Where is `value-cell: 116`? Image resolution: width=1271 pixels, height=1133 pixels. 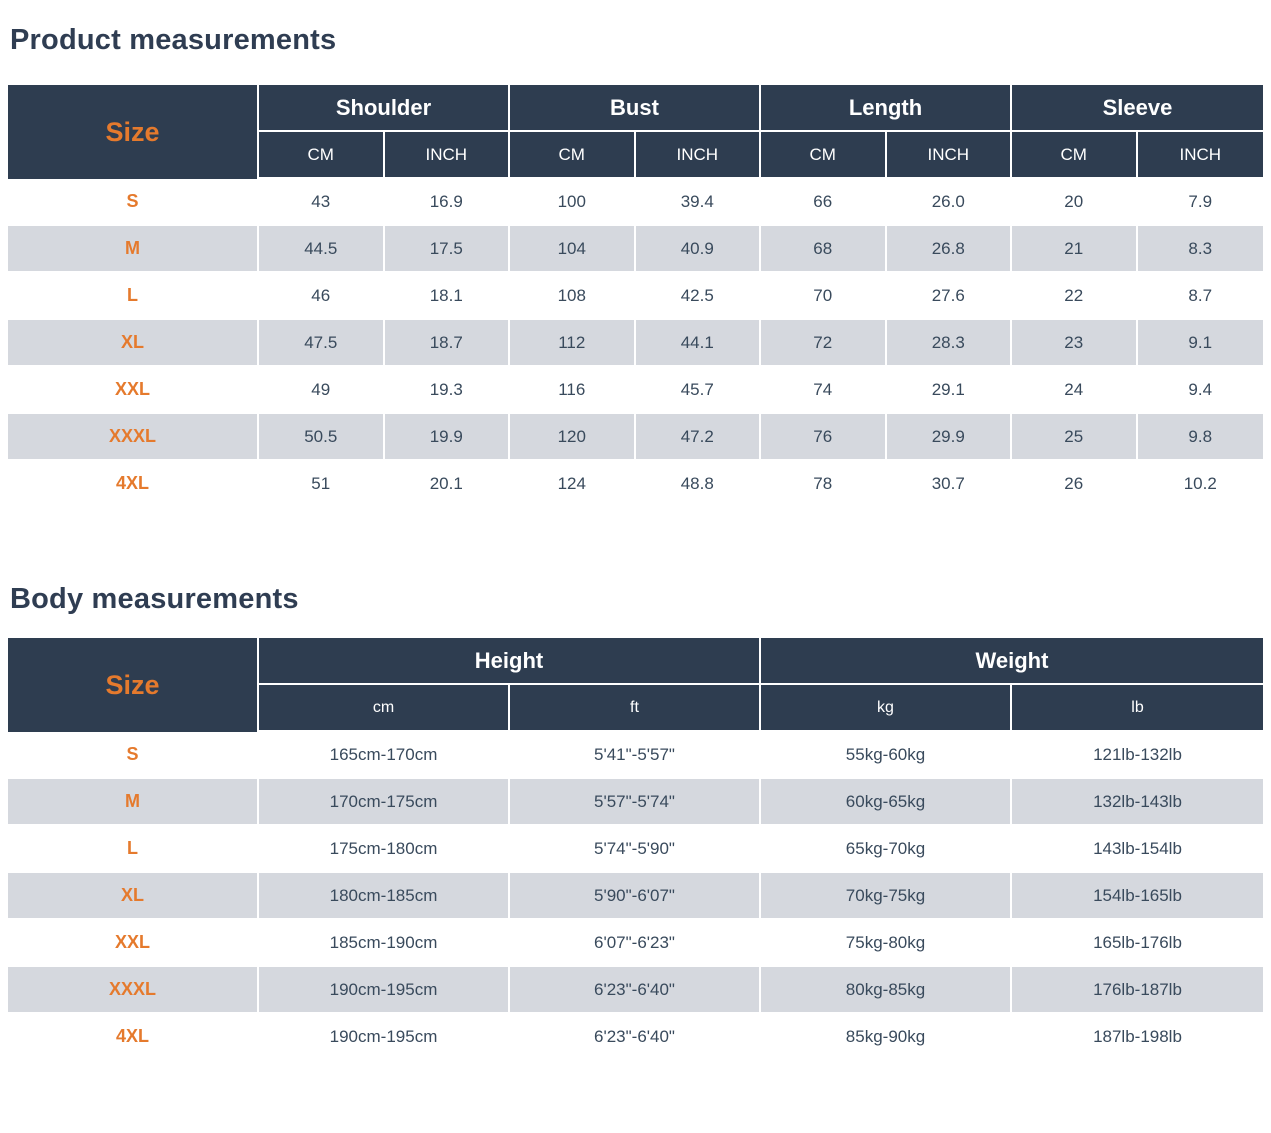
value-cell: 116 is located at coordinates (573, 390).